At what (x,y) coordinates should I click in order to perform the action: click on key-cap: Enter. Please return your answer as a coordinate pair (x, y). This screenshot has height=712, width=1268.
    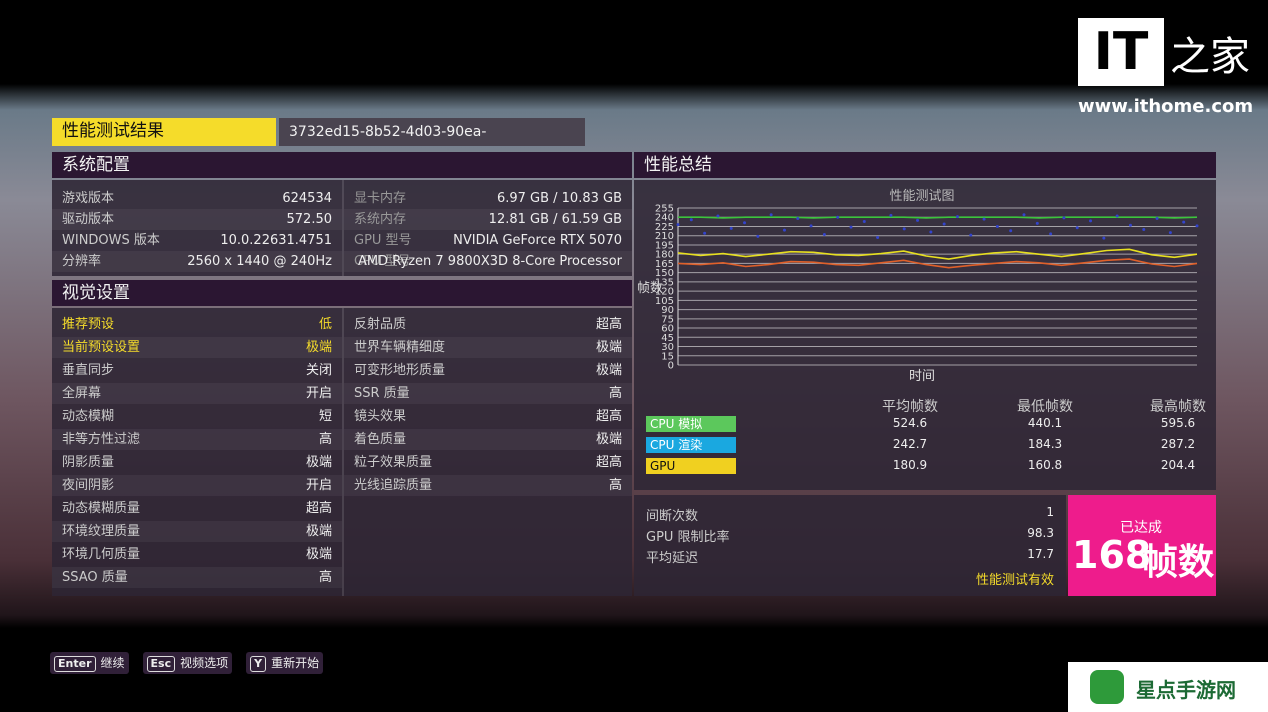
    Looking at the image, I should click on (75, 664).